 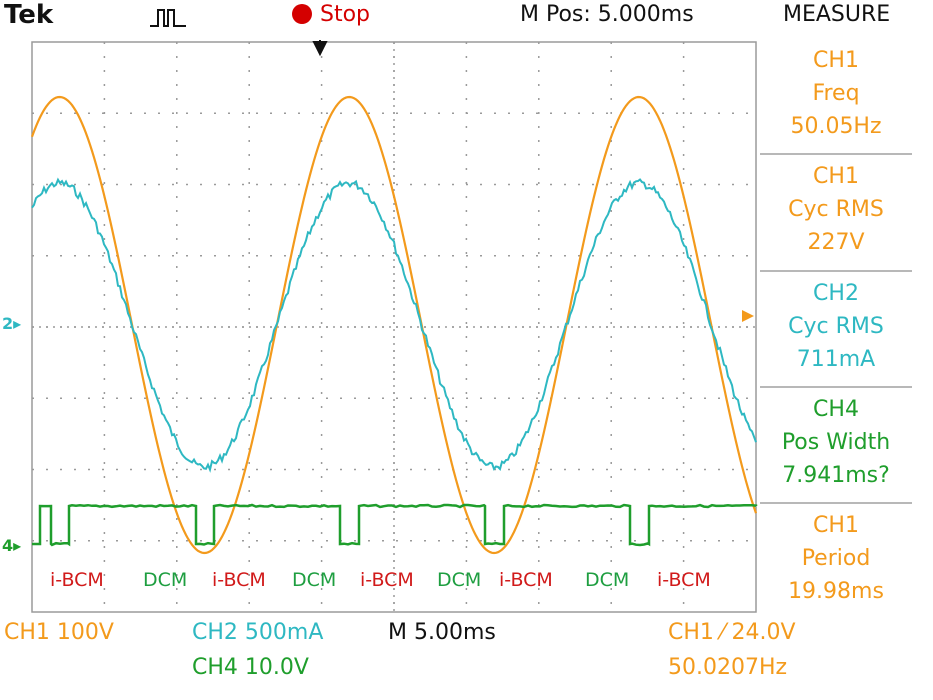 I want to click on brand-logo: Tek, so click(x=29, y=15).